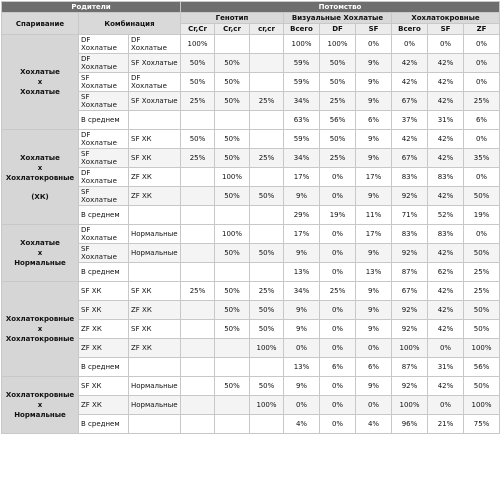 This screenshot has width=500, height=482. Describe the element at coordinates (337, 63) in the screenshot. I see `value-cell-vdf: 50%` at that location.